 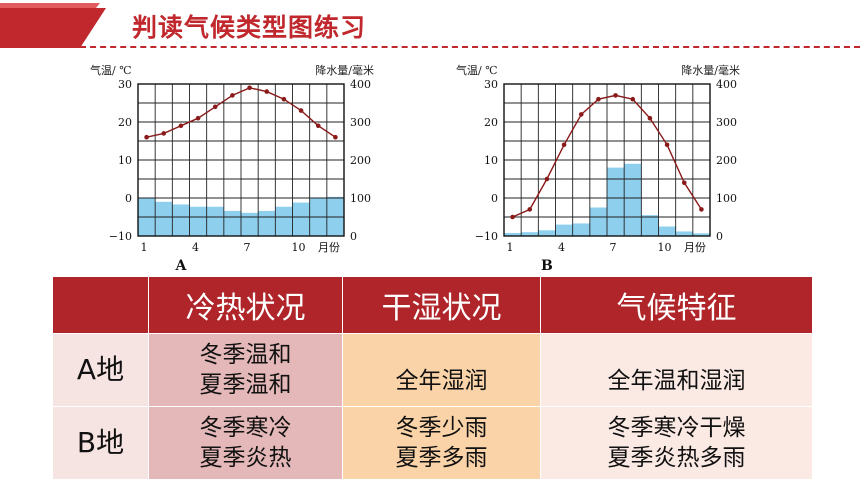 What do you see at coordinates (245, 355) in the screenshot?
I see `cell-line: 冬季温和` at bounding box center [245, 355].